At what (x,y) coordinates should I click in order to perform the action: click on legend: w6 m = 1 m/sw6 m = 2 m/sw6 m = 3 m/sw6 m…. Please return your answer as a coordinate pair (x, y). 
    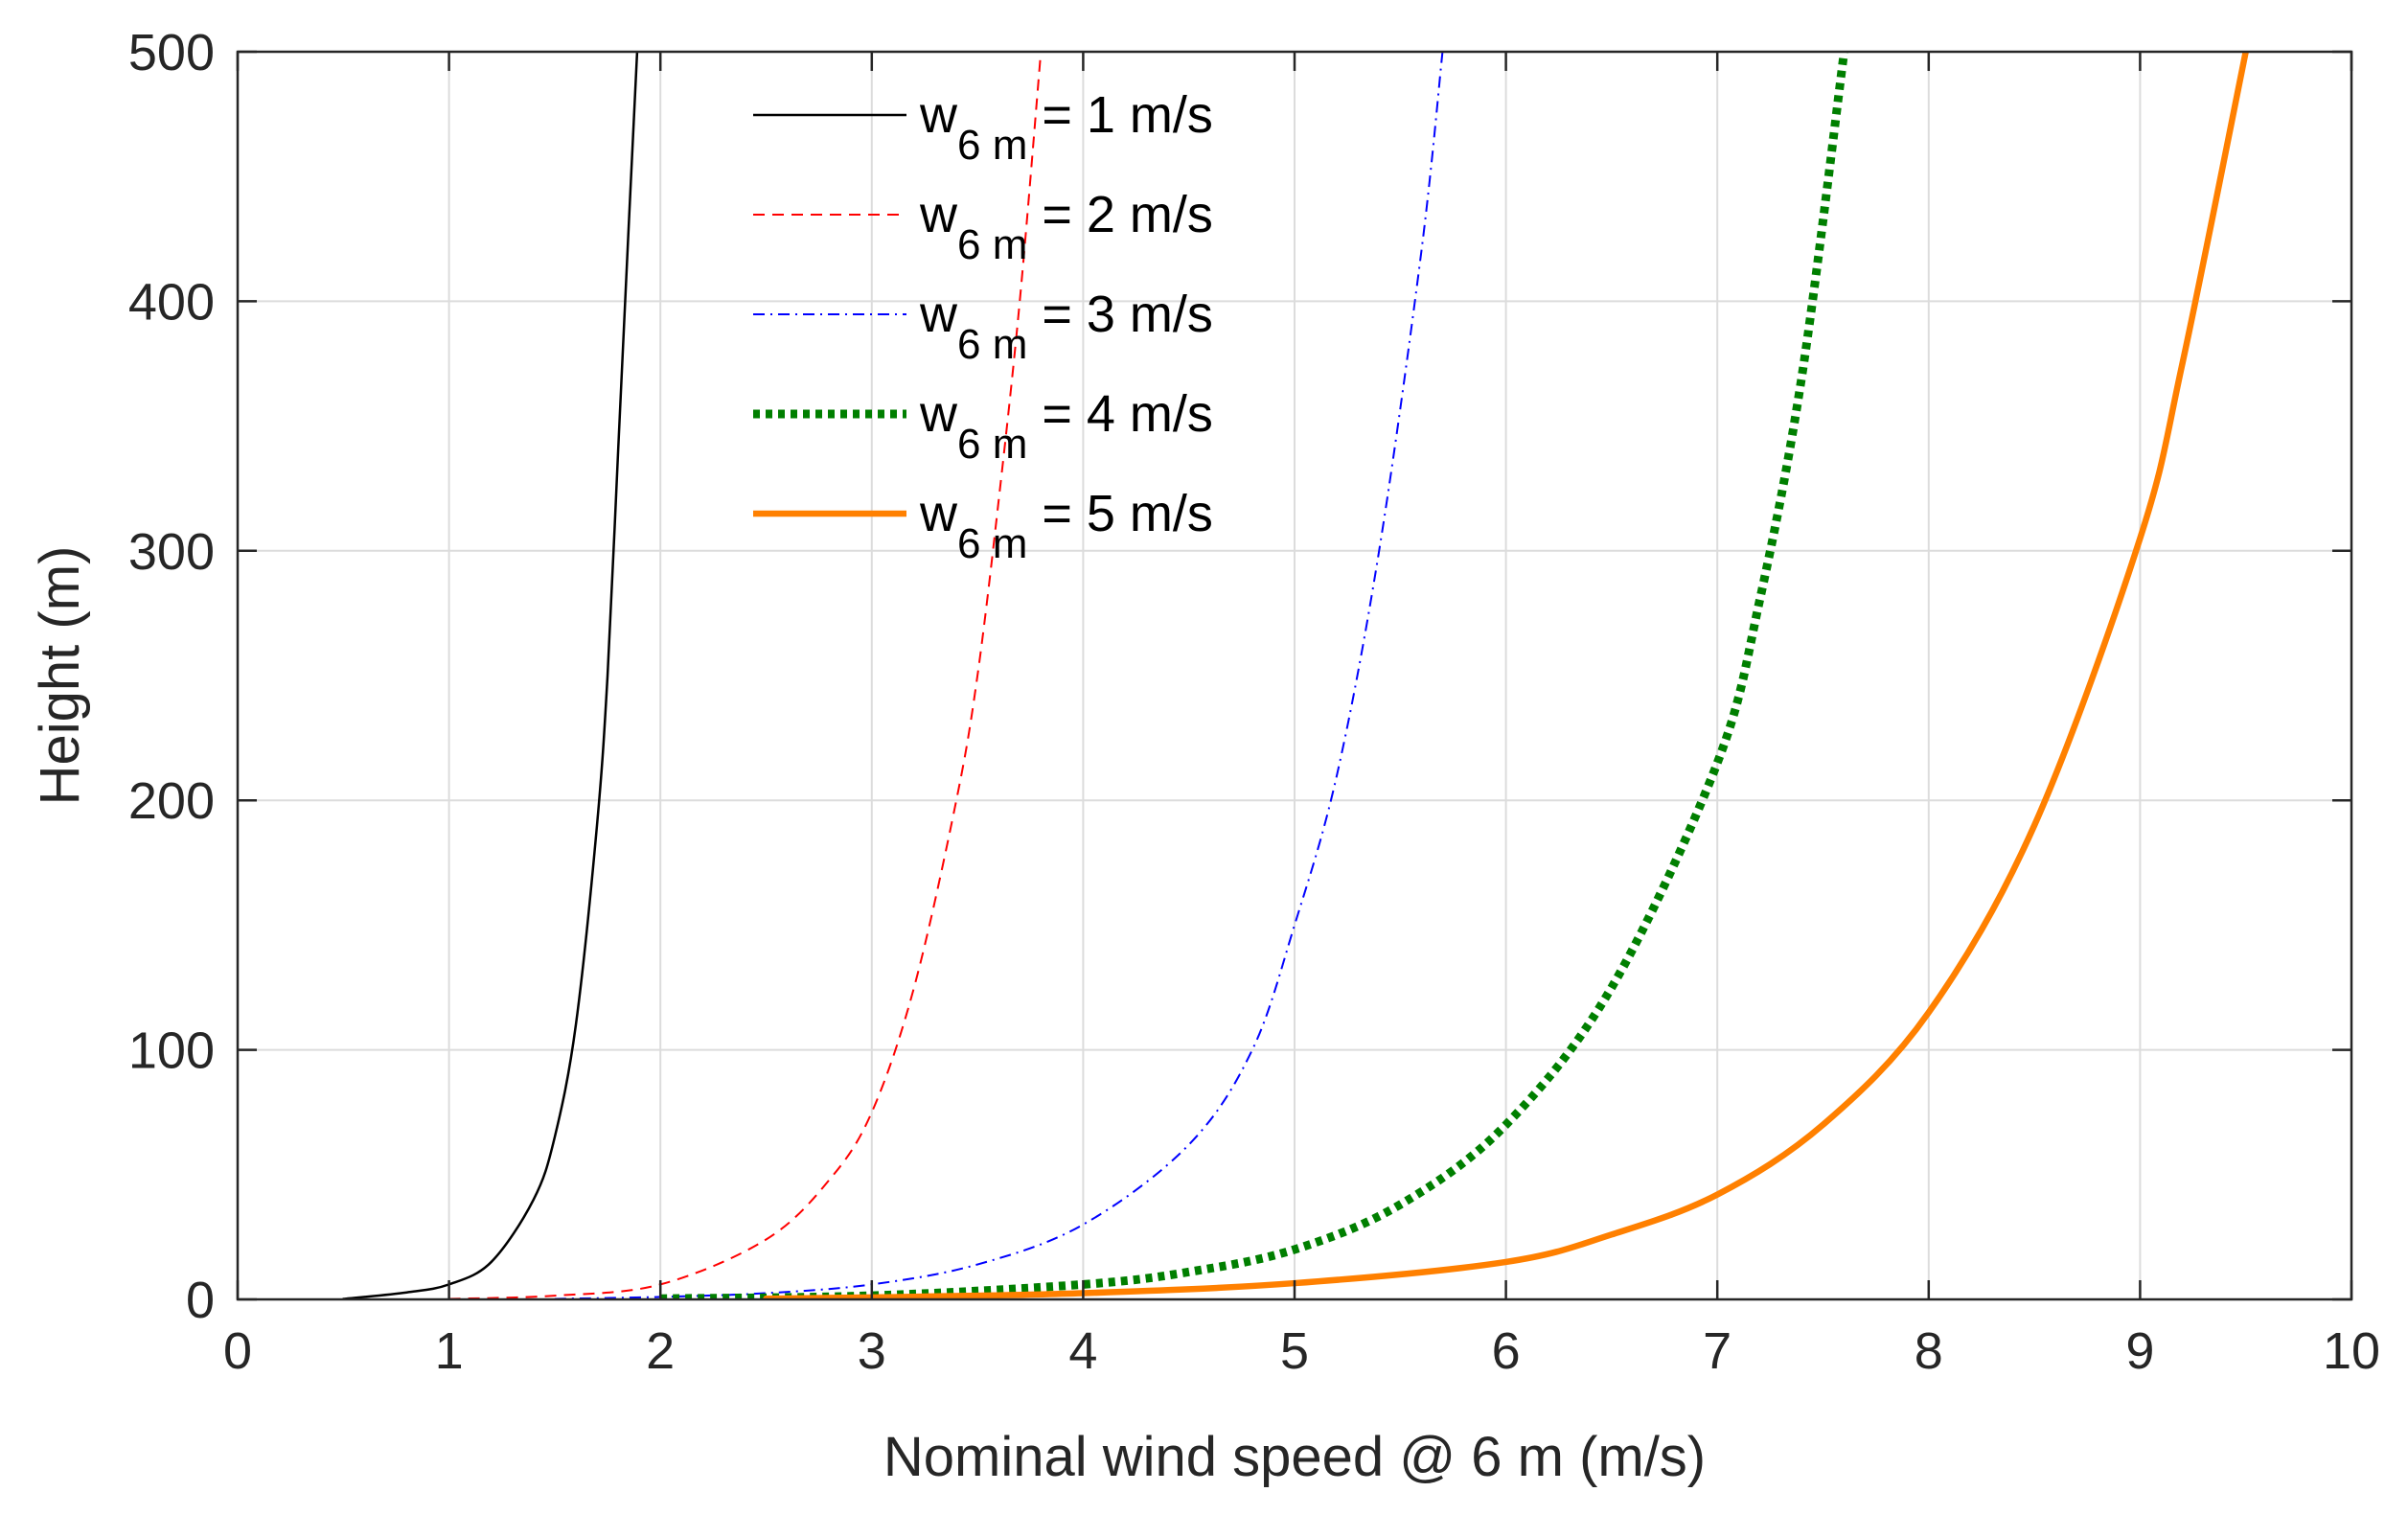
    Looking at the image, I should click on (983, 326).